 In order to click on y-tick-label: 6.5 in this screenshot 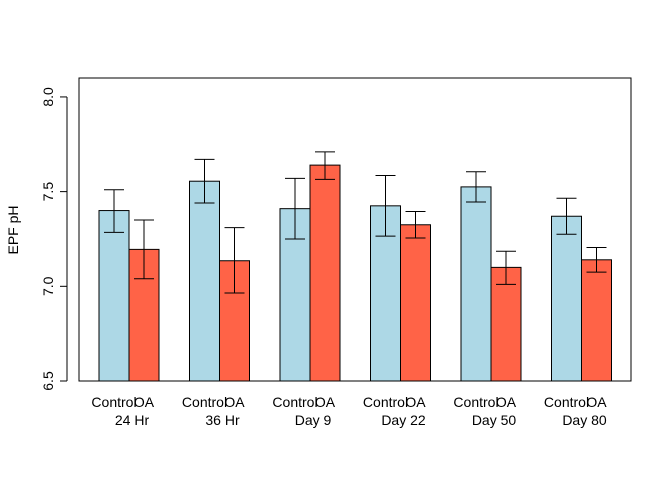, I will do `click(48, 381)`.